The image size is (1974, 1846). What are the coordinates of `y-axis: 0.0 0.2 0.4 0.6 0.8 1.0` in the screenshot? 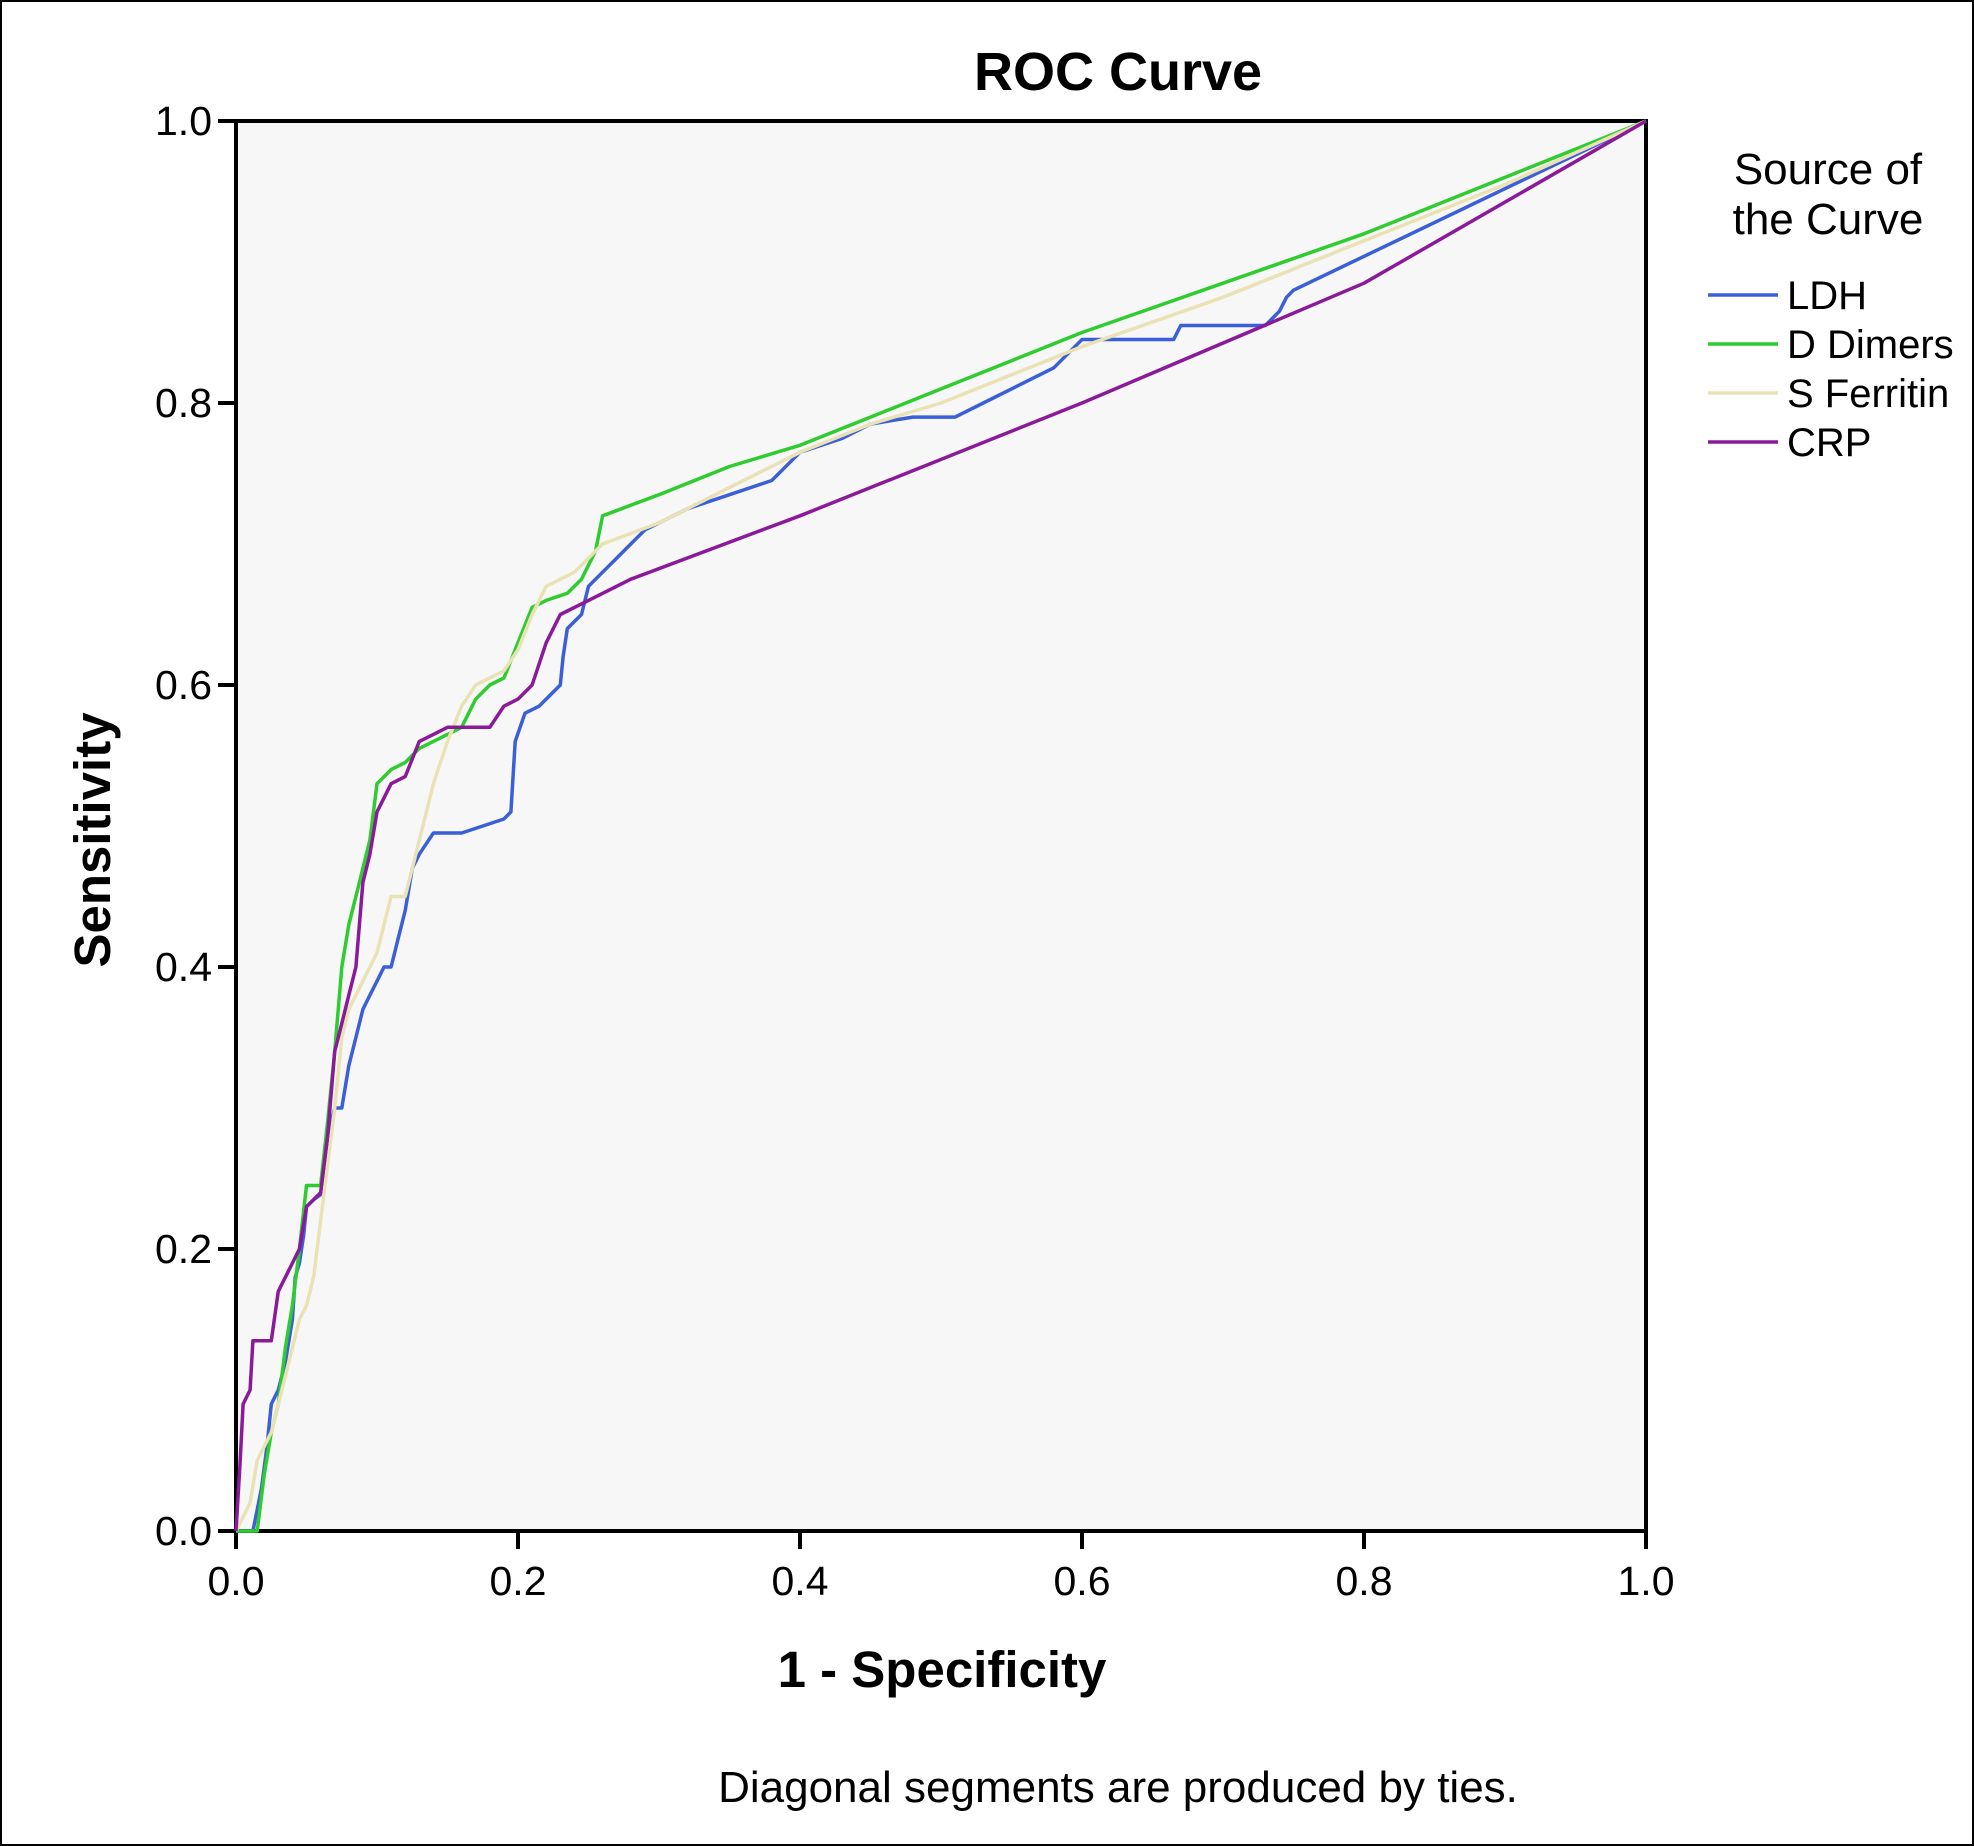 It's located at (195, 826).